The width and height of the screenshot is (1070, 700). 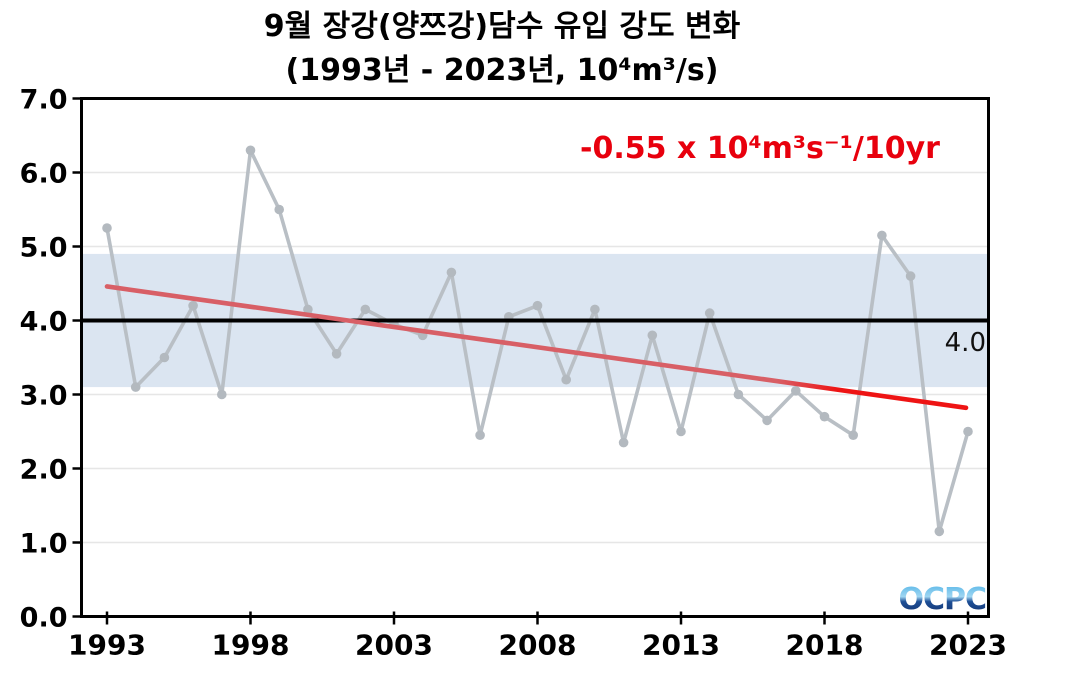 What do you see at coordinates (738, 394) in the screenshot?
I see `data-point-2015` at bounding box center [738, 394].